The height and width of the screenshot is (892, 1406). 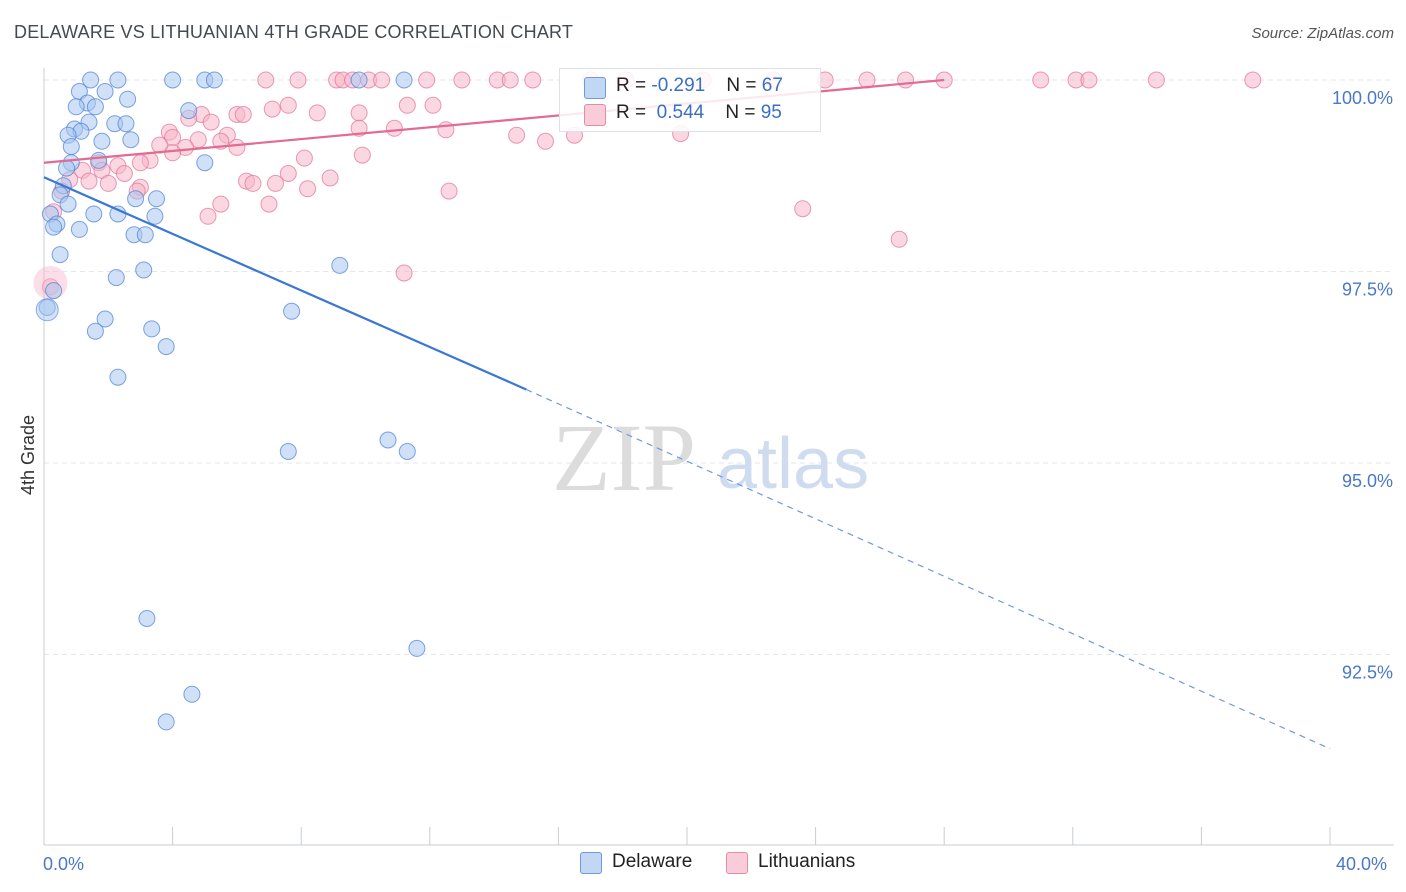 I want to click on watermark-atlas: atlas, so click(x=793, y=464).